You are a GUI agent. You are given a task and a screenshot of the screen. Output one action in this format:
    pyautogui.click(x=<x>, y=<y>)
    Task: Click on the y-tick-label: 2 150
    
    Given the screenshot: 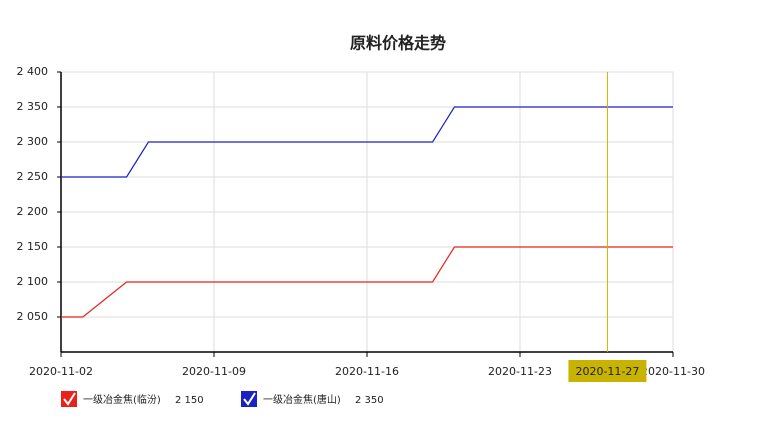 What is the action you would take?
    pyautogui.click(x=33, y=246)
    